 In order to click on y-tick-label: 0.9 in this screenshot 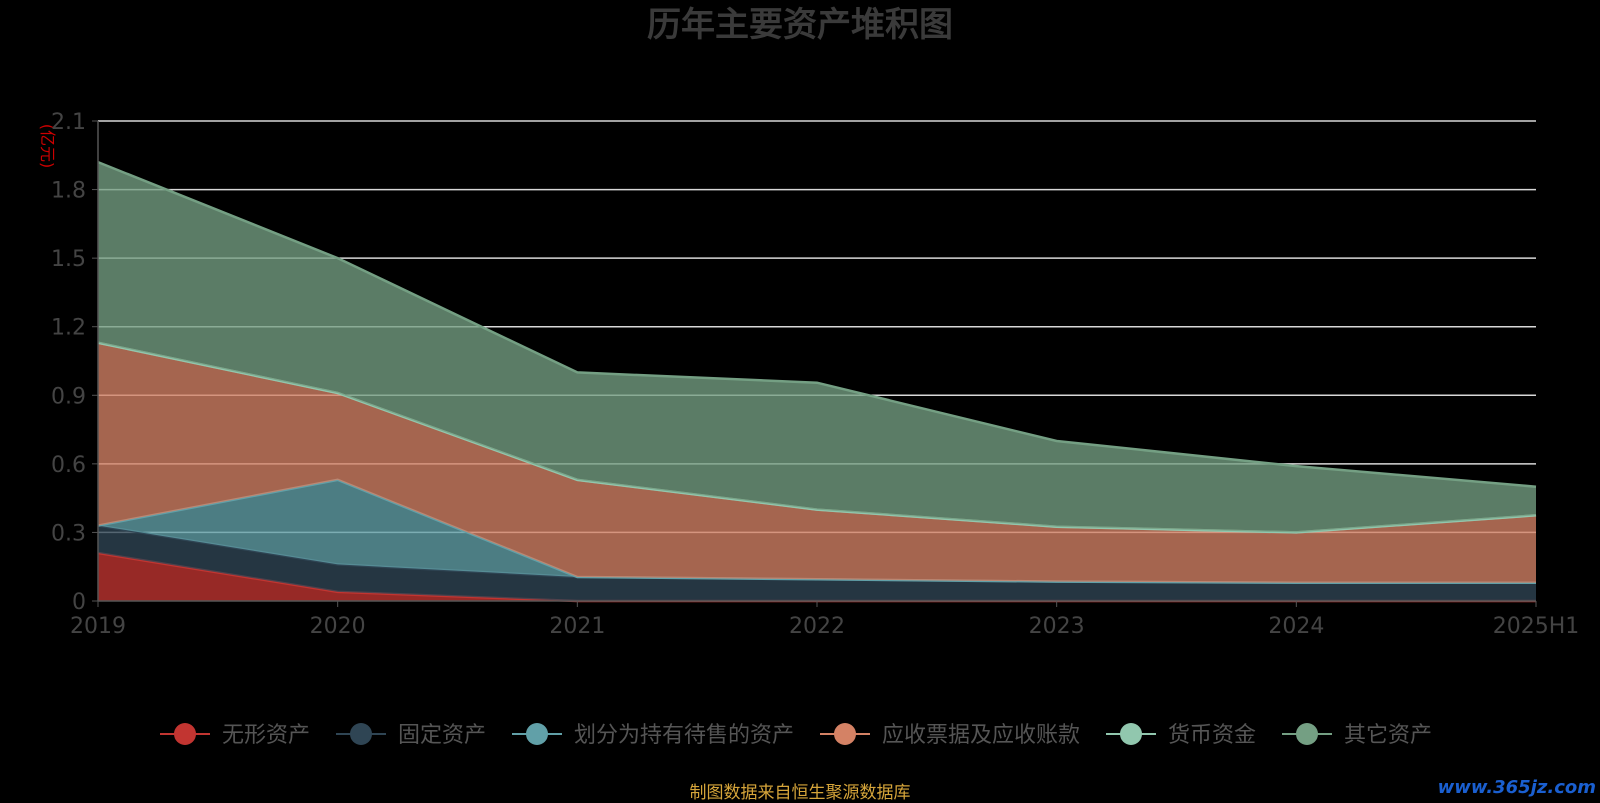, I will do `click(68, 396)`.